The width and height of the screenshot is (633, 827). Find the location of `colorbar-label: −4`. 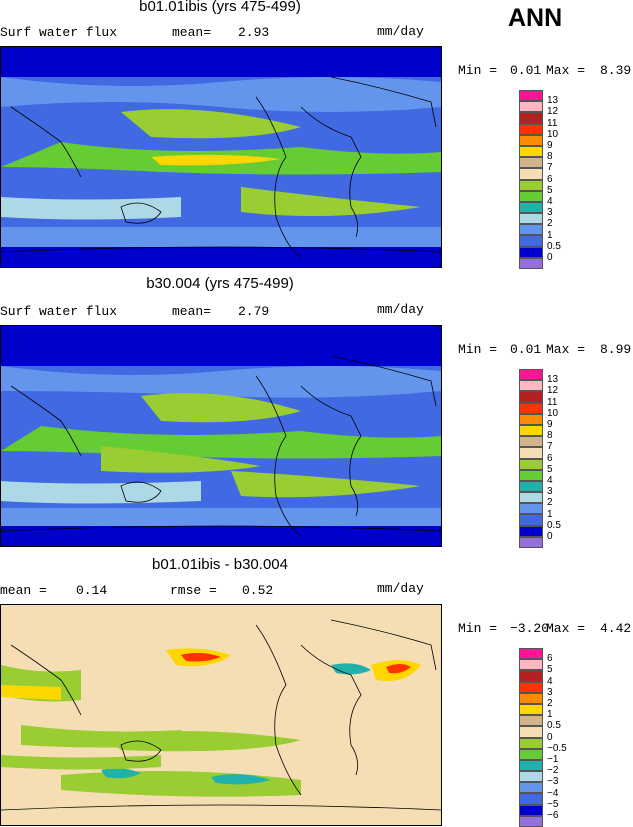

colorbar-label: −4 is located at coordinates (553, 793).